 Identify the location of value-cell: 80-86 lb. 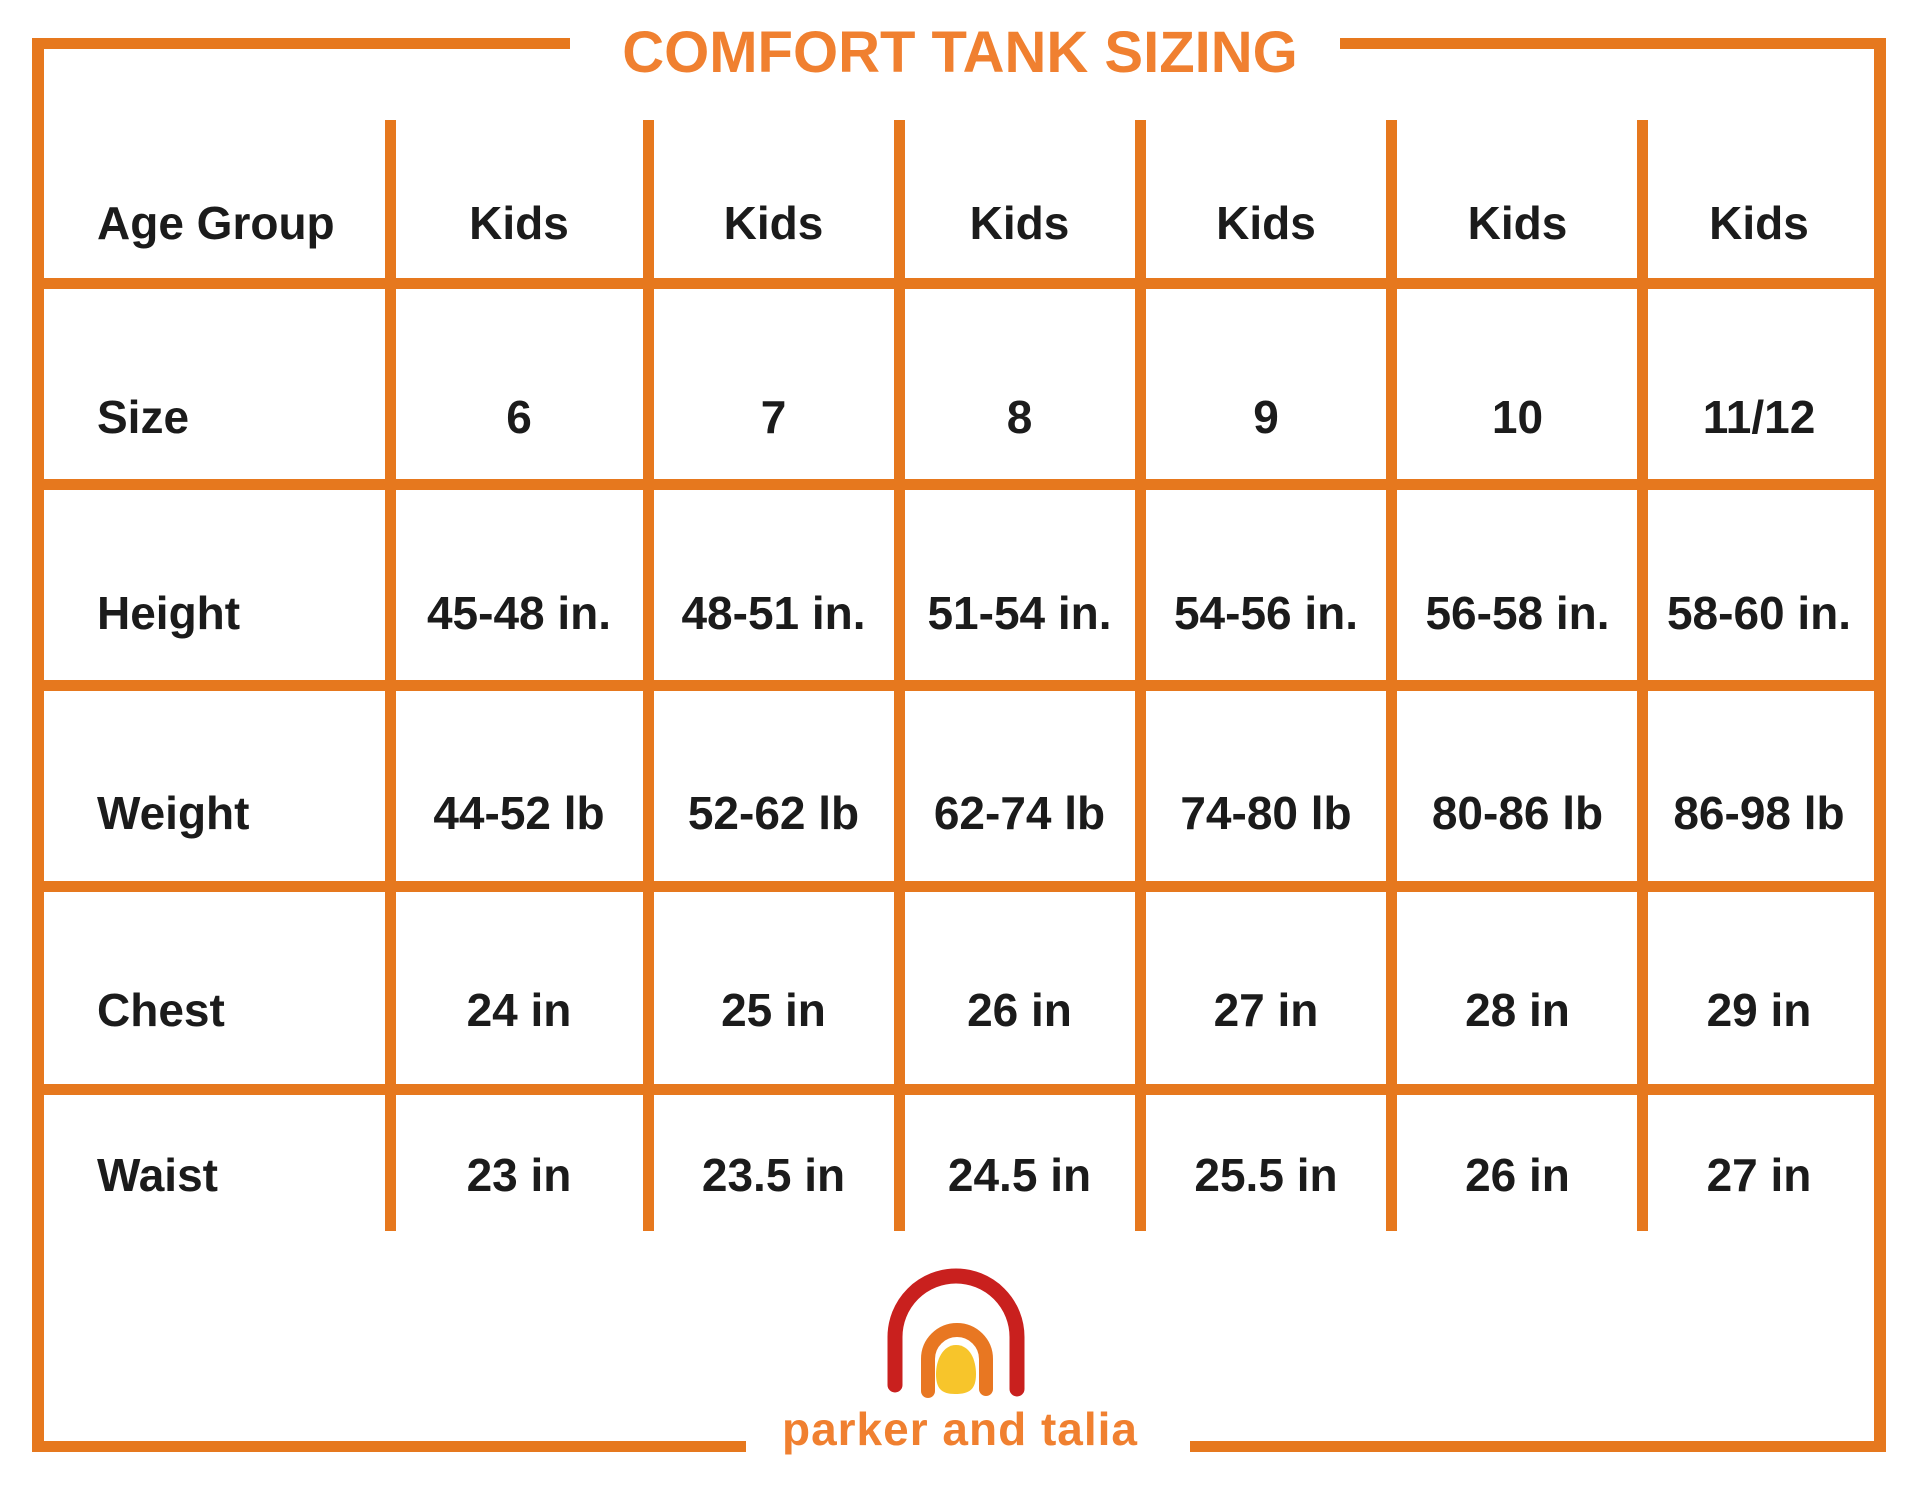
(1517, 812).